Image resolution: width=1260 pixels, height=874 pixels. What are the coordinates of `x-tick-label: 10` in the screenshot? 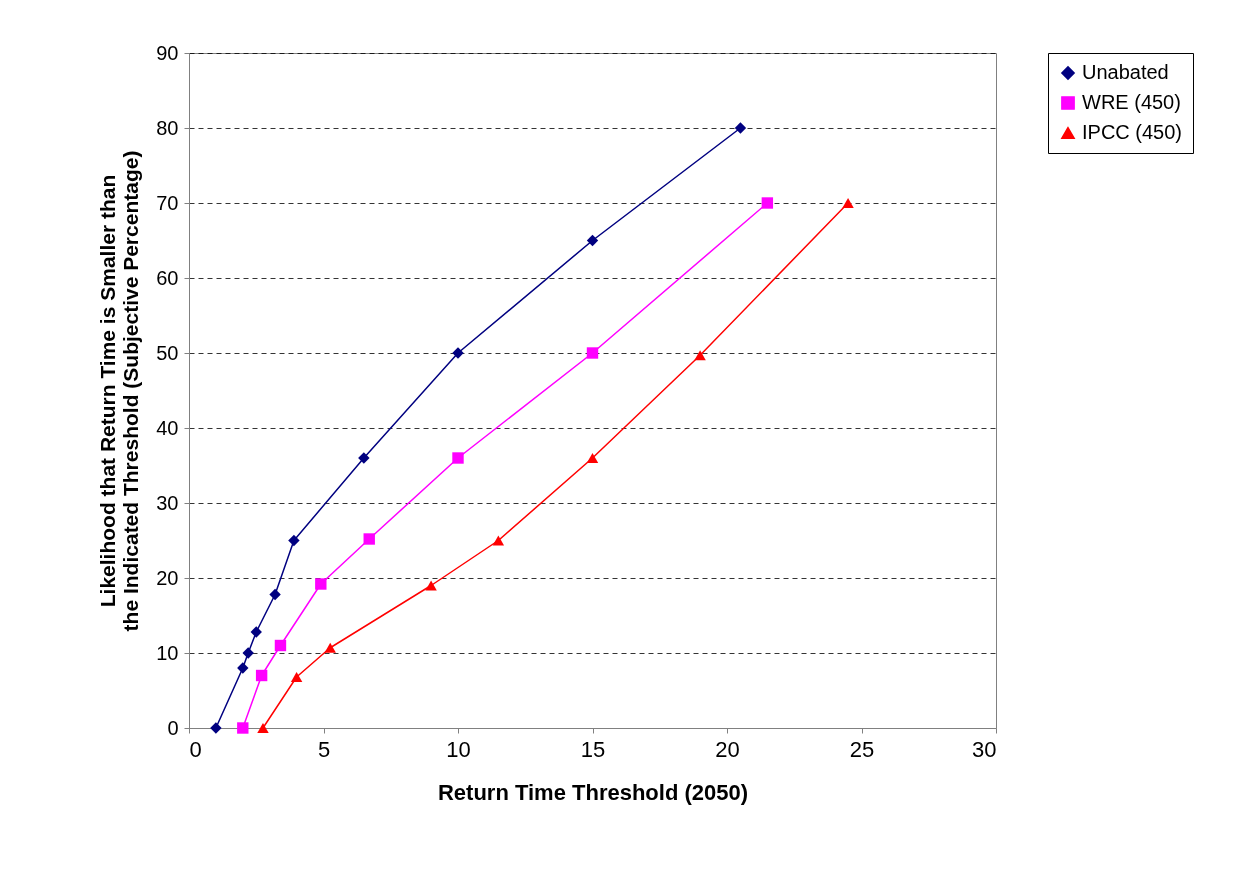 It's located at (458, 749).